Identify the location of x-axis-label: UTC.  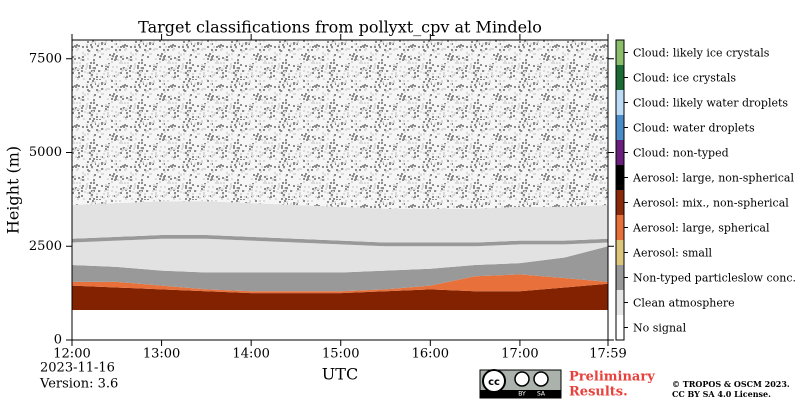
(340, 374).